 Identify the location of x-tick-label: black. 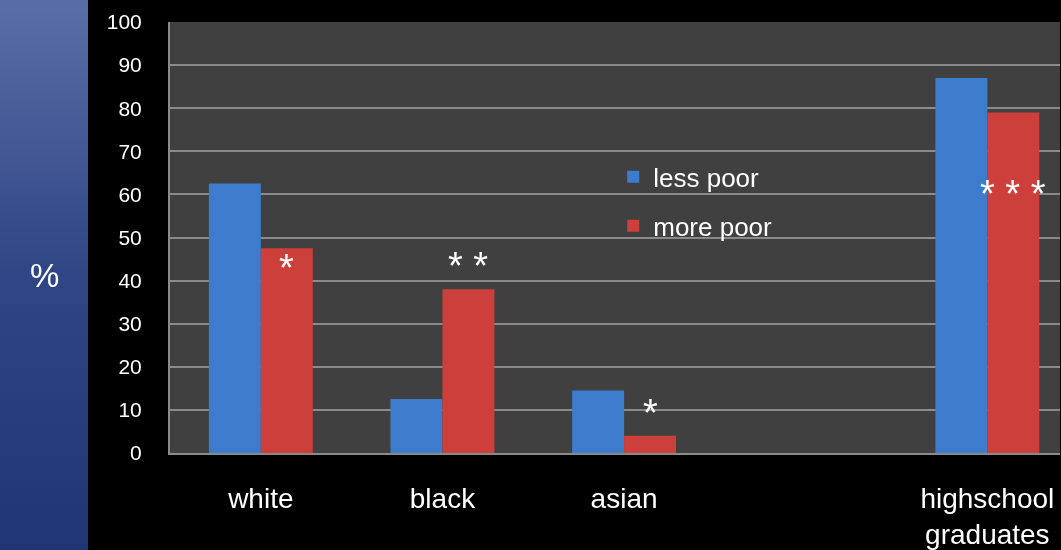
(443, 498).